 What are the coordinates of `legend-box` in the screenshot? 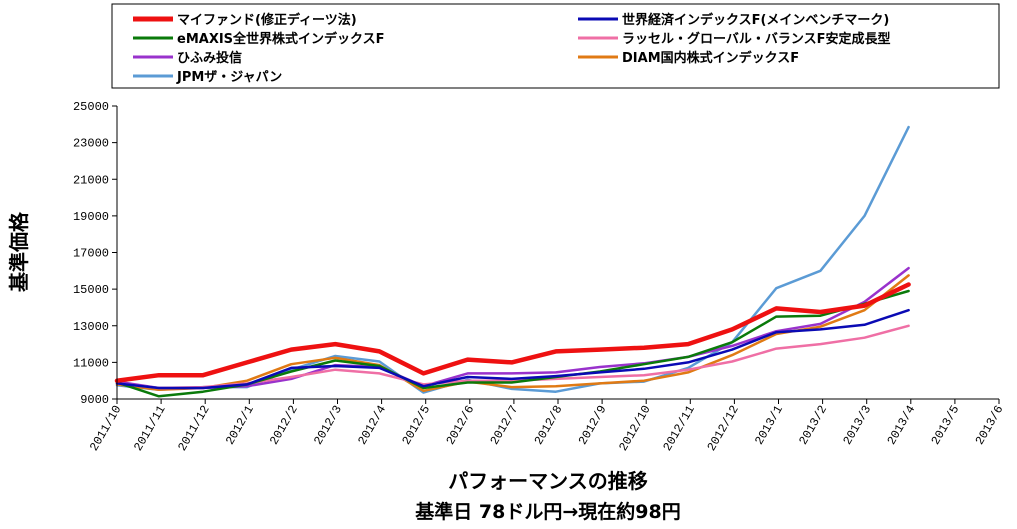 It's located at (555, 46).